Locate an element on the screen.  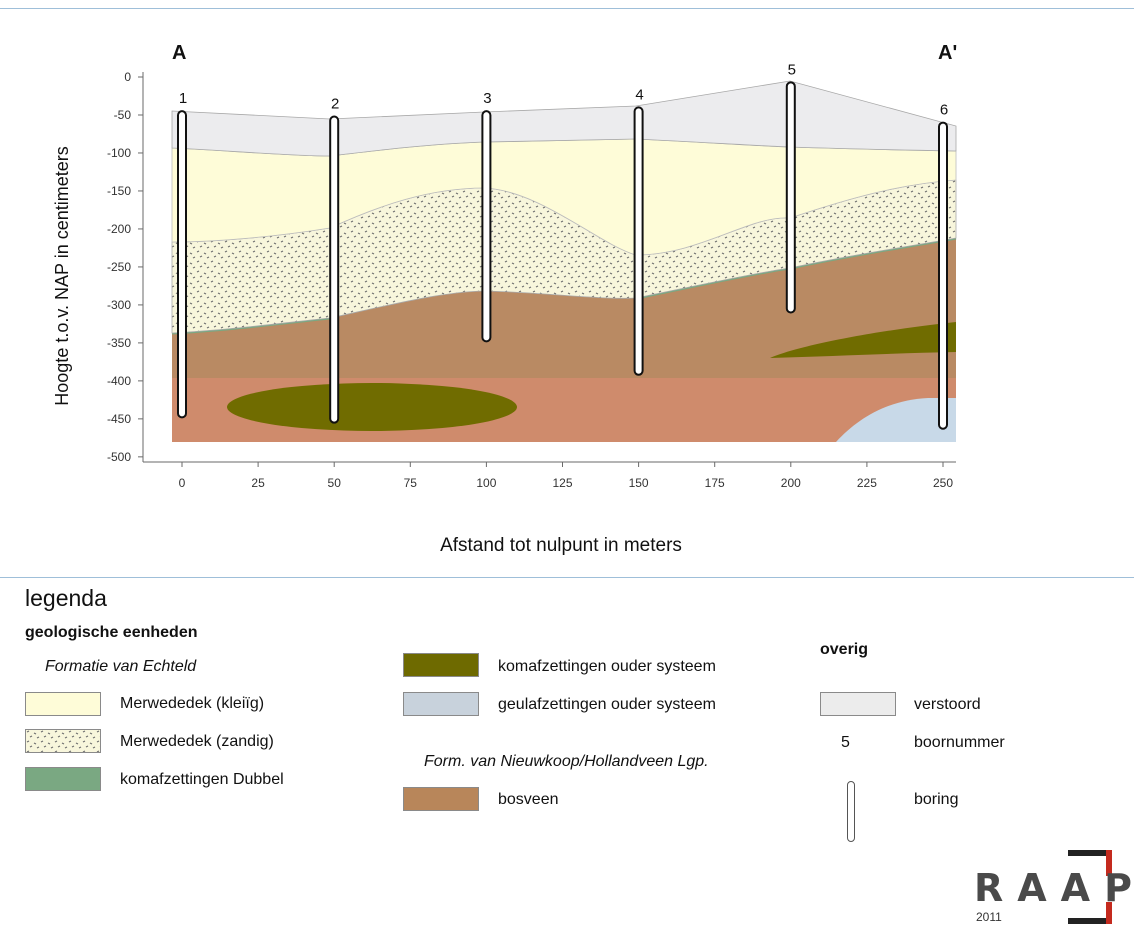
legend-label-komafzettingen-dubbel: komafzettingen Dubbel is located at coordinates (202, 779).